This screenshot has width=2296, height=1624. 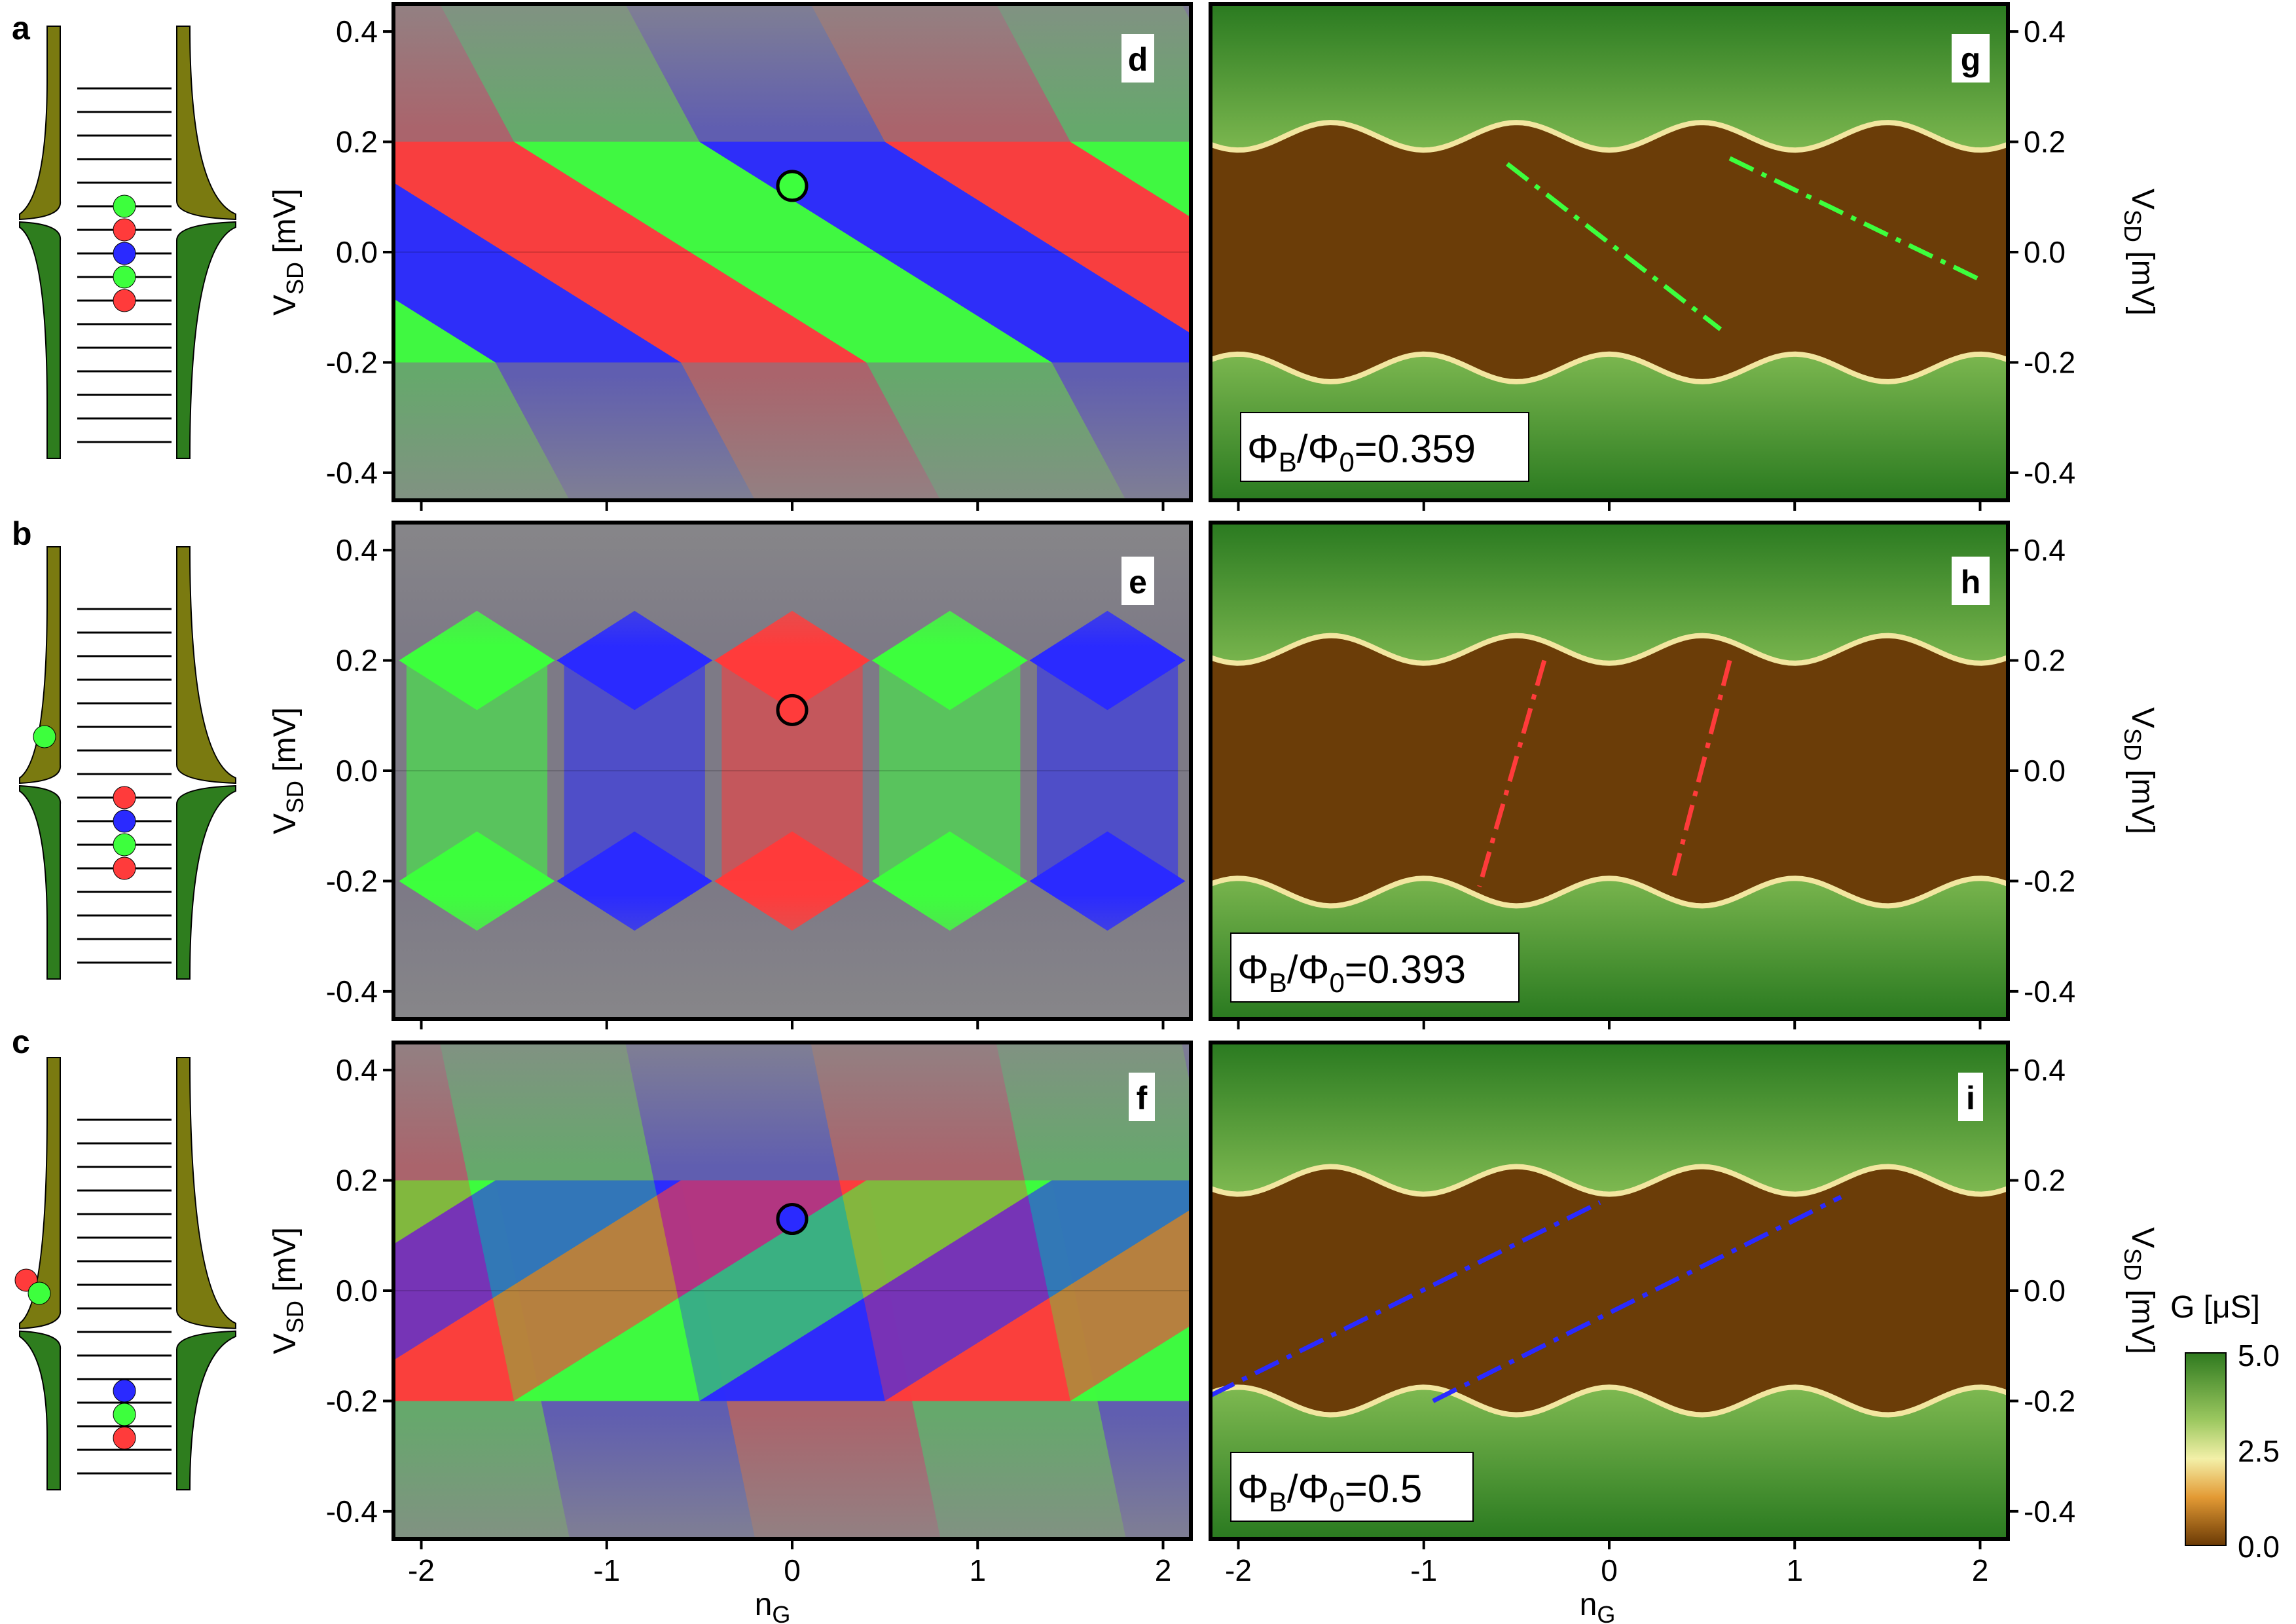 What do you see at coordinates (1361, 452) in the screenshot?
I see `svg-text: ΦB/Φ0=0.359` at bounding box center [1361, 452].